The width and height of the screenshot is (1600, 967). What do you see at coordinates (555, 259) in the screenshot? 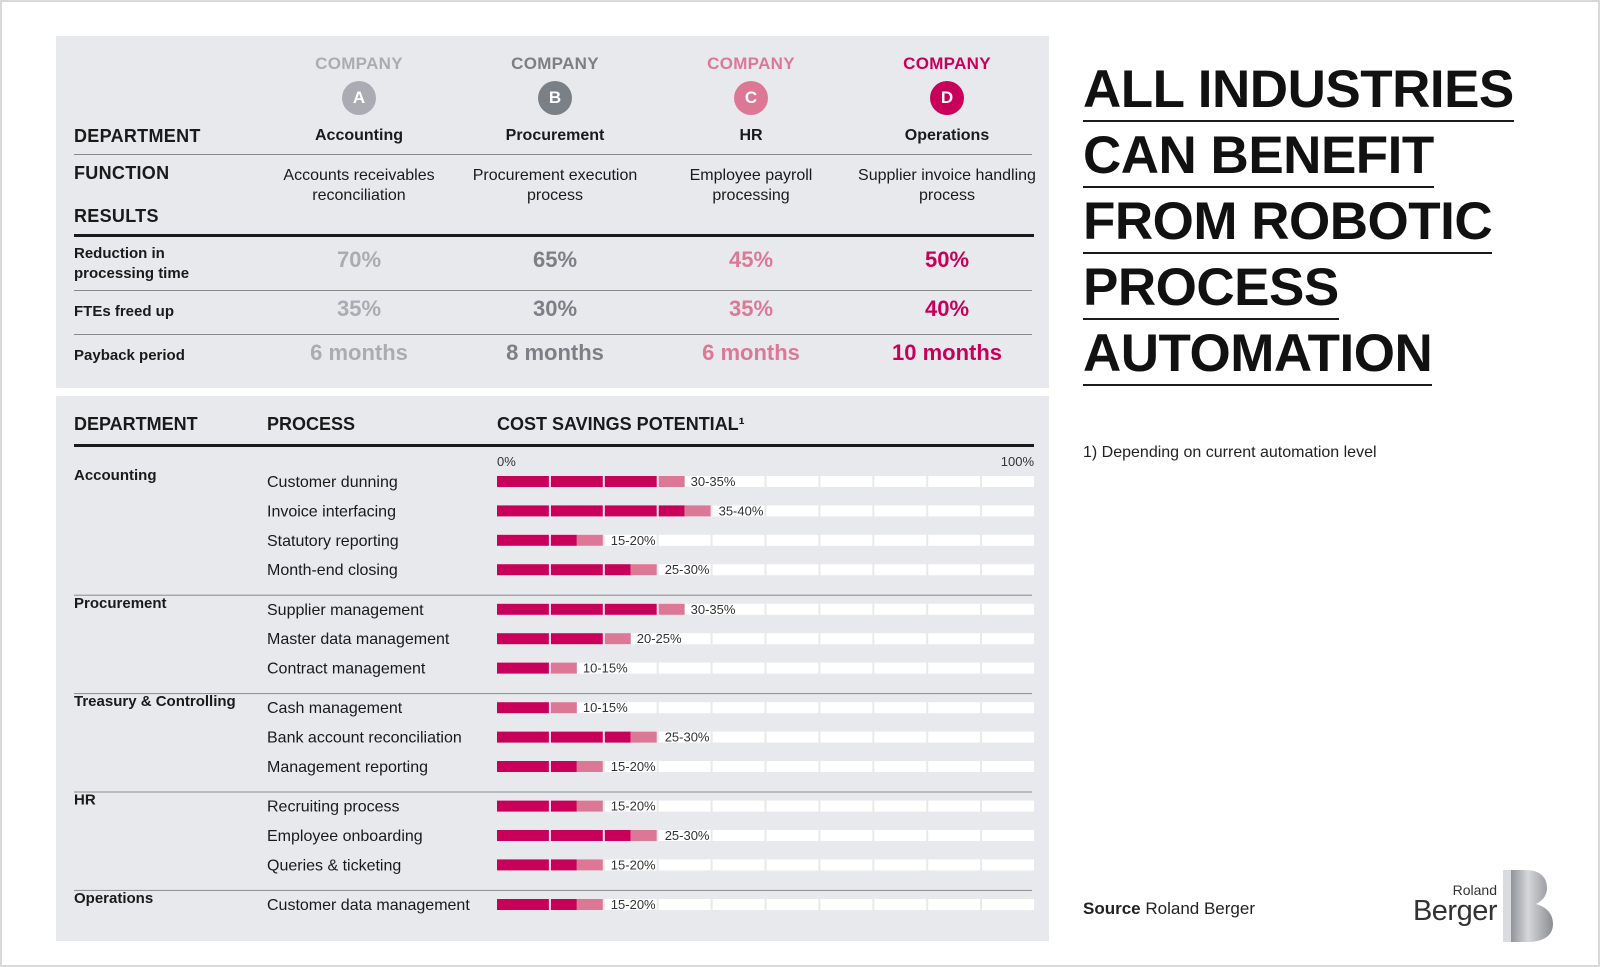
I see `company-b-reduction: 65%` at bounding box center [555, 259].